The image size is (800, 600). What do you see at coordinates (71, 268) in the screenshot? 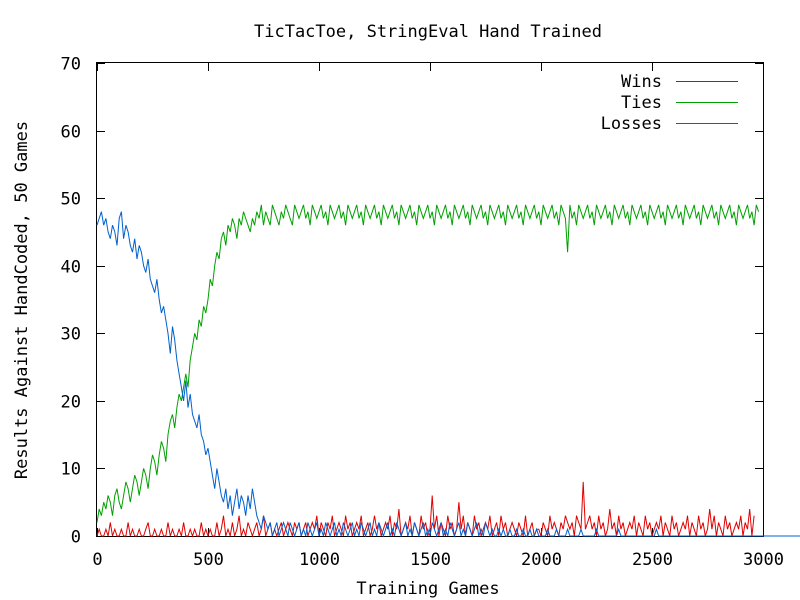
I see `y-tick-label: 40` at bounding box center [71, 268].